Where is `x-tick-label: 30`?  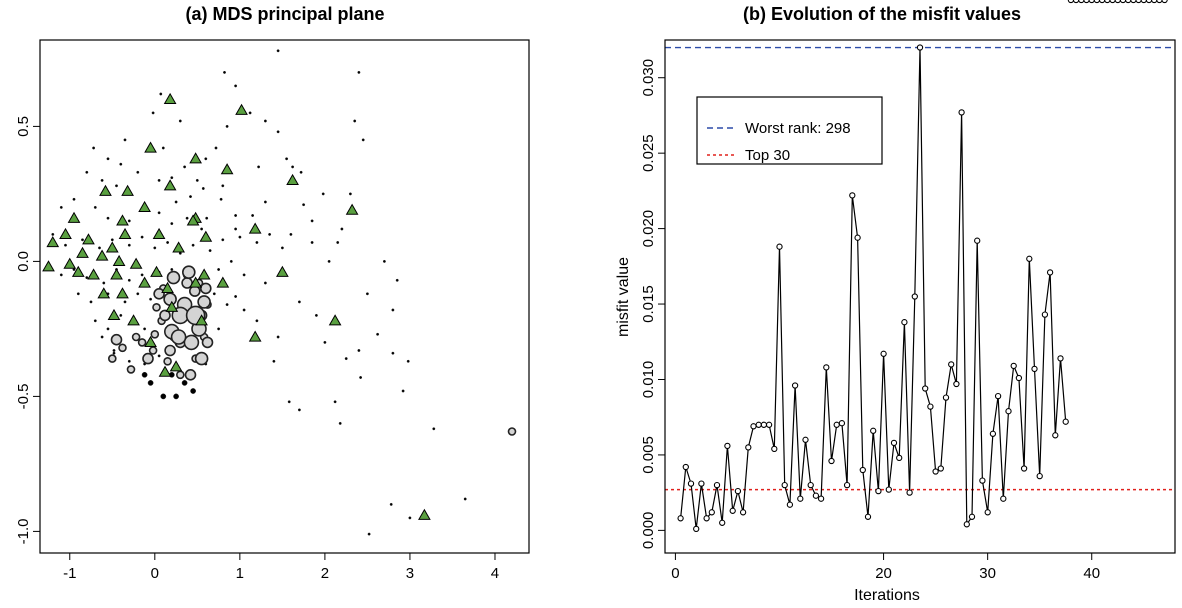 x-tick-label: 30 is located at coordinates (987, 573).